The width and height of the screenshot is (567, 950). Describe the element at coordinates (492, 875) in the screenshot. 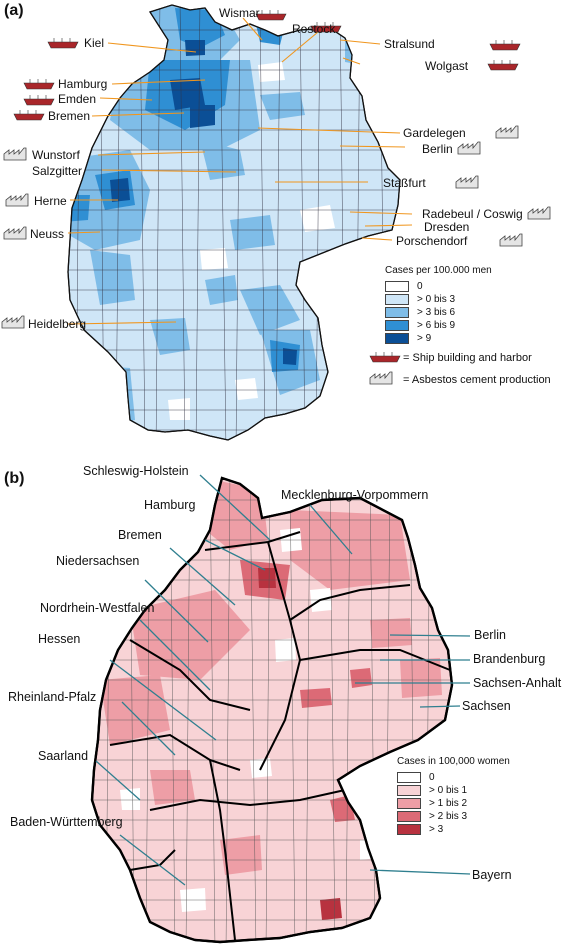

I see `state-label-bayern: Bayern` at that location.